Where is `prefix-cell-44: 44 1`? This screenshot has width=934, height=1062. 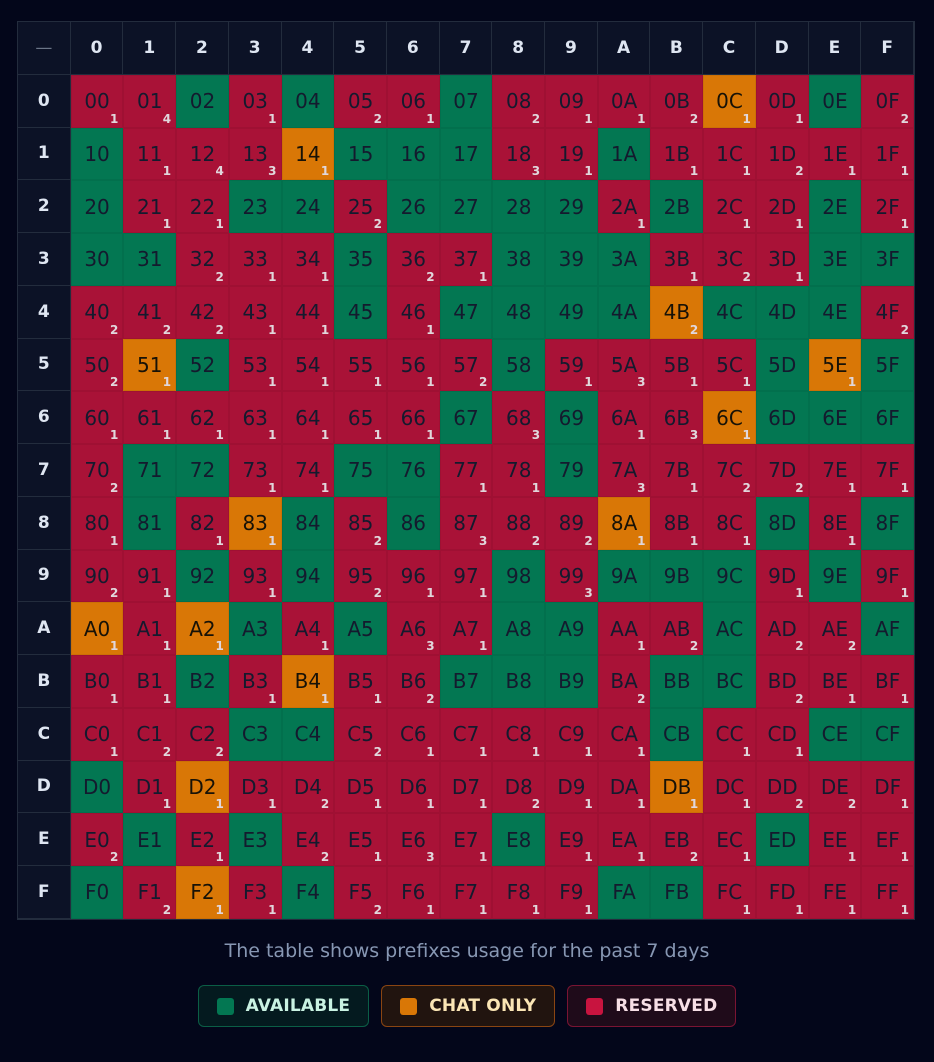 prefix-cell-44: 44 1 is located at coordinates (308, 312).